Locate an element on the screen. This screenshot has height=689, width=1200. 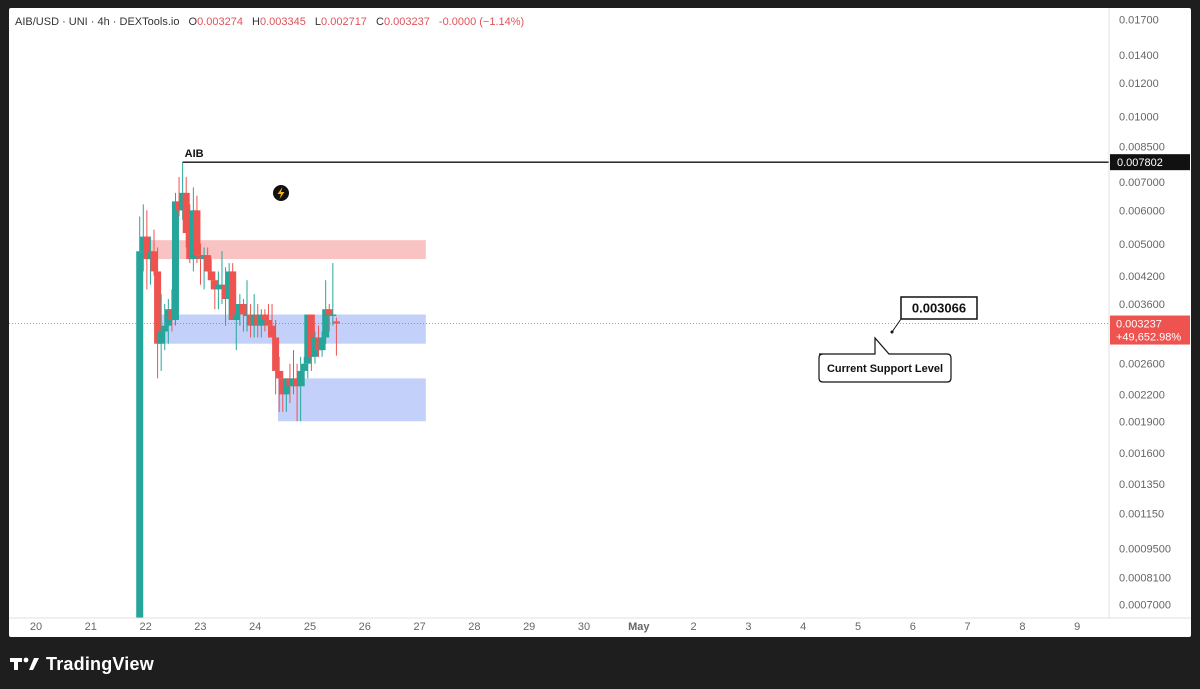
marker-bolt is located at coordinates (281, 193).